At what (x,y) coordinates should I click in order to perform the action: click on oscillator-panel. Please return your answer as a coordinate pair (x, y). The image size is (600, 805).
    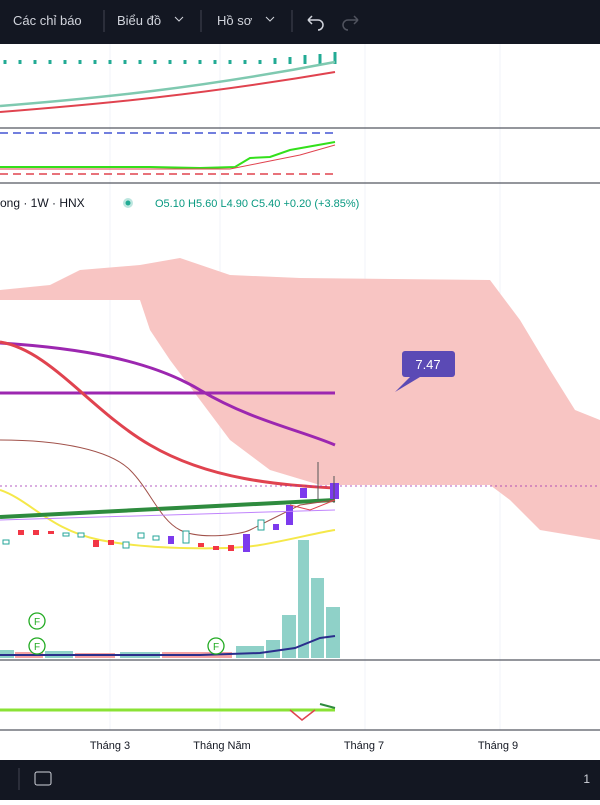
    Looking at the image, I should click on (168, 712).